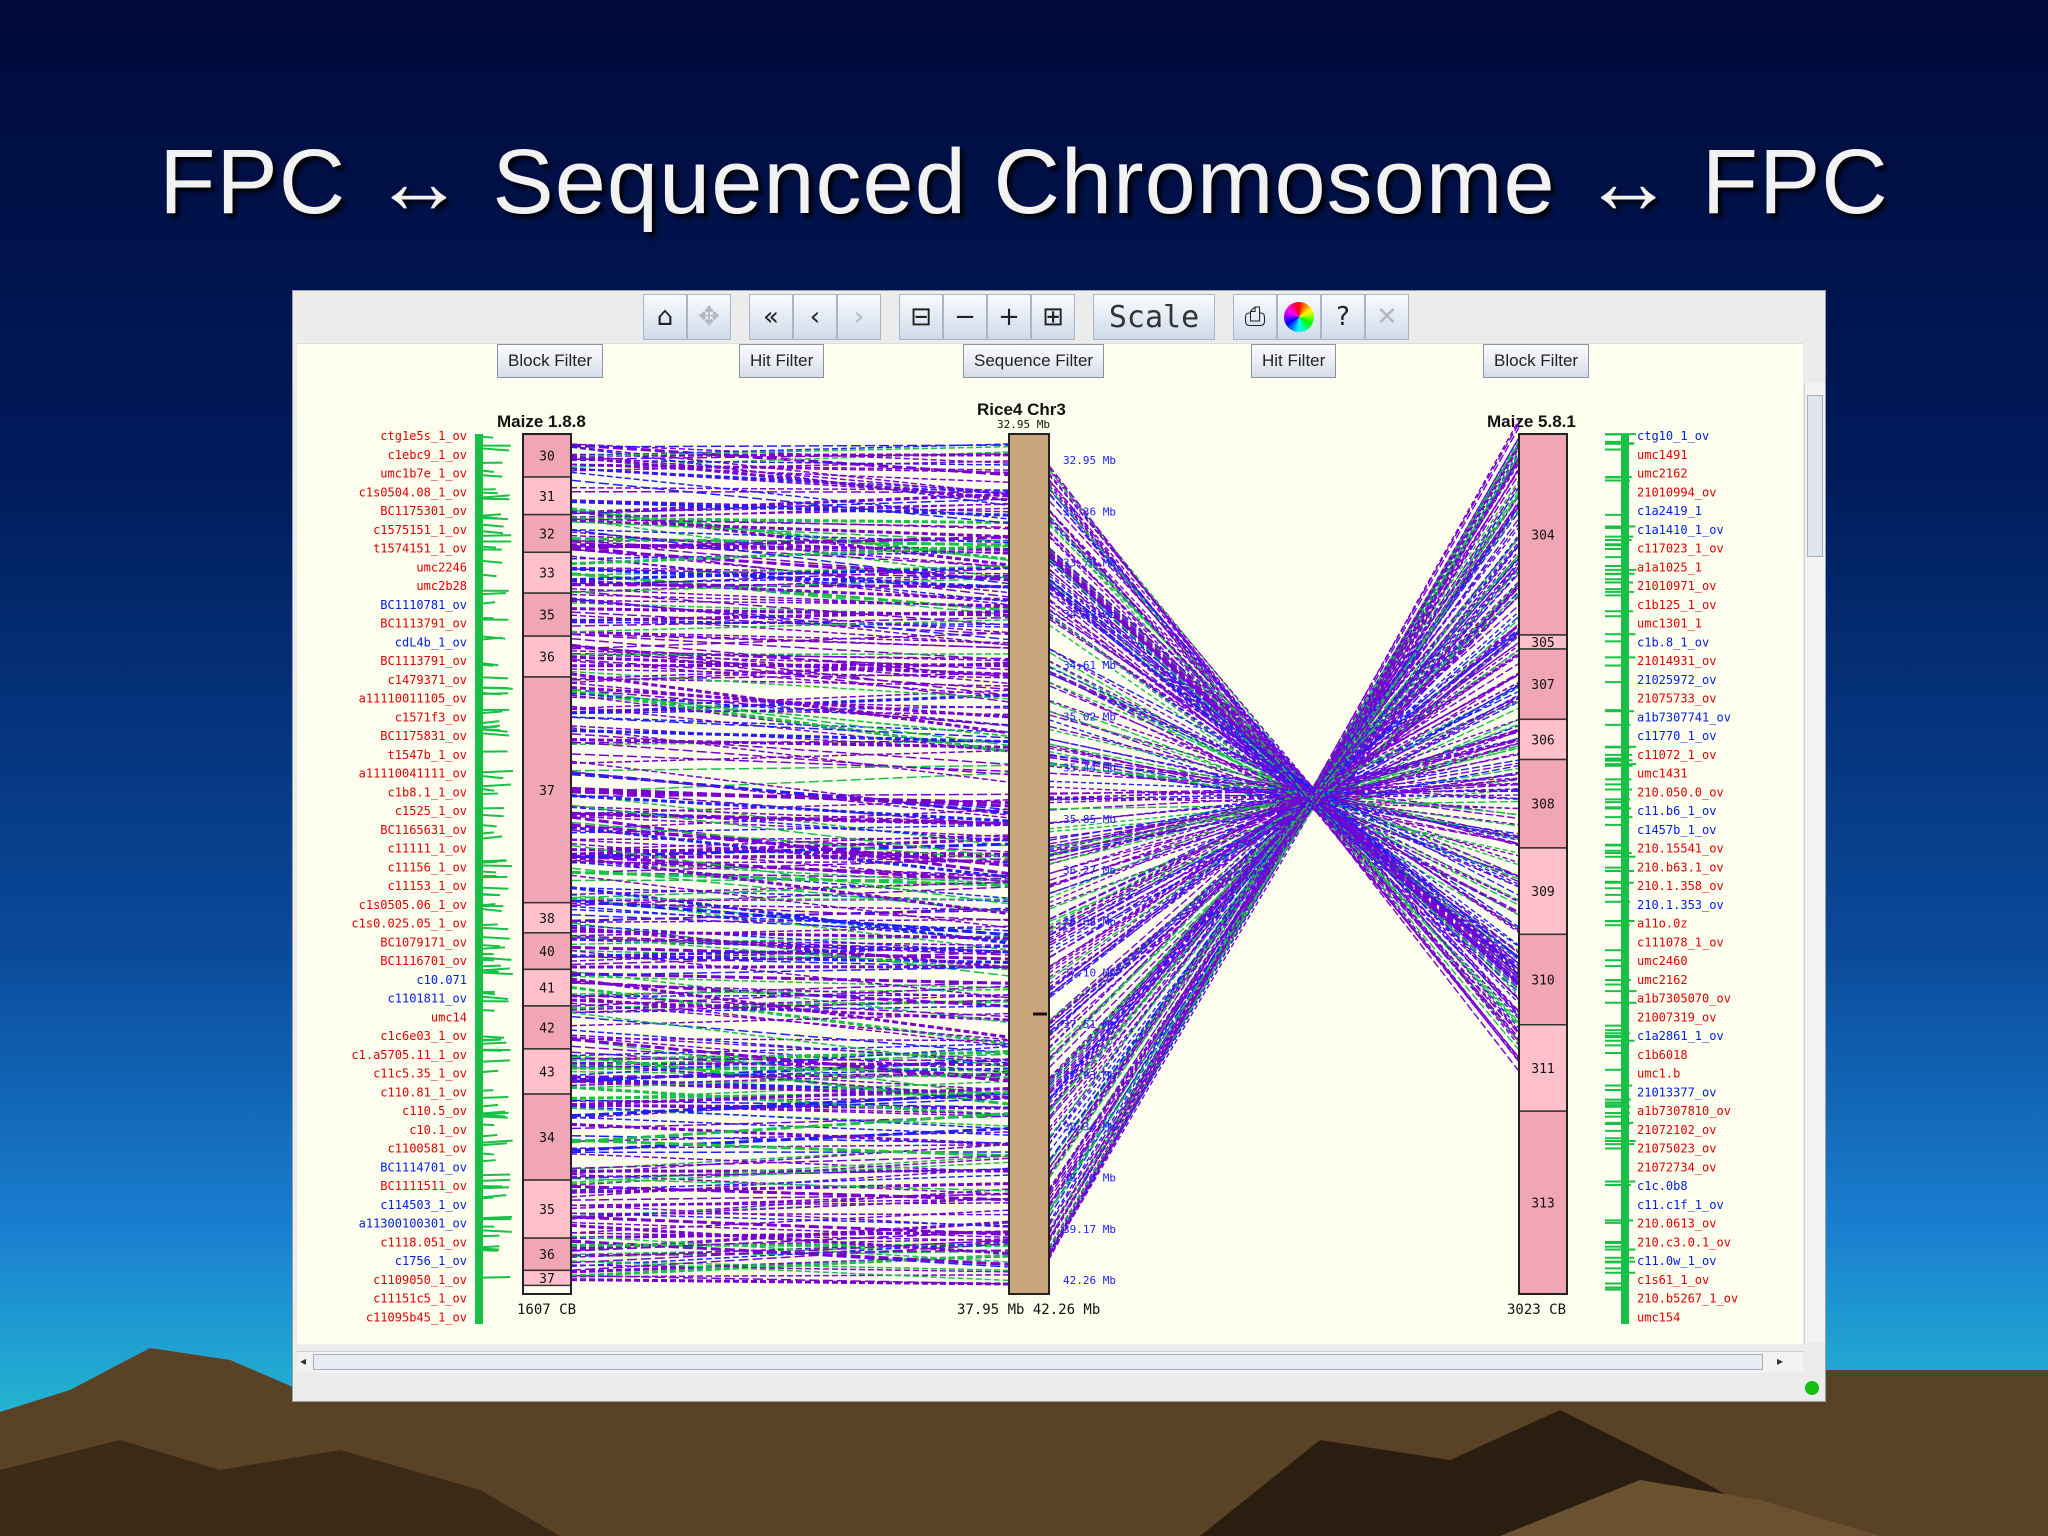 The image size is (2048, 1536). I want to click on forward-icon: ›, so click(859, 317).